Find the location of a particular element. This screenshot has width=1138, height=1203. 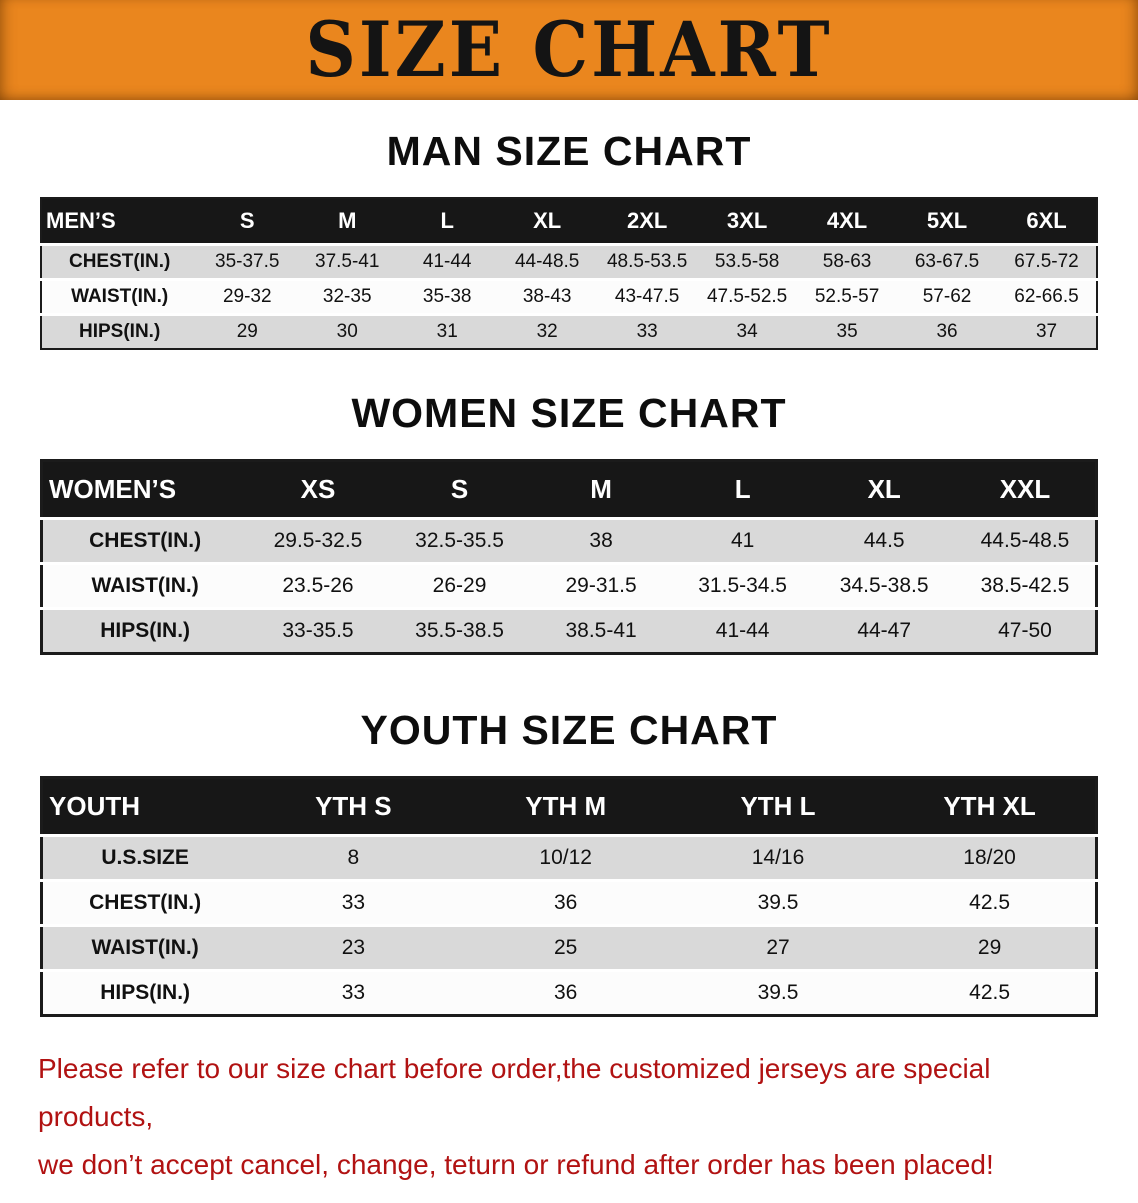

mens-value-cell: 34 is located at coordinates (747, 331).